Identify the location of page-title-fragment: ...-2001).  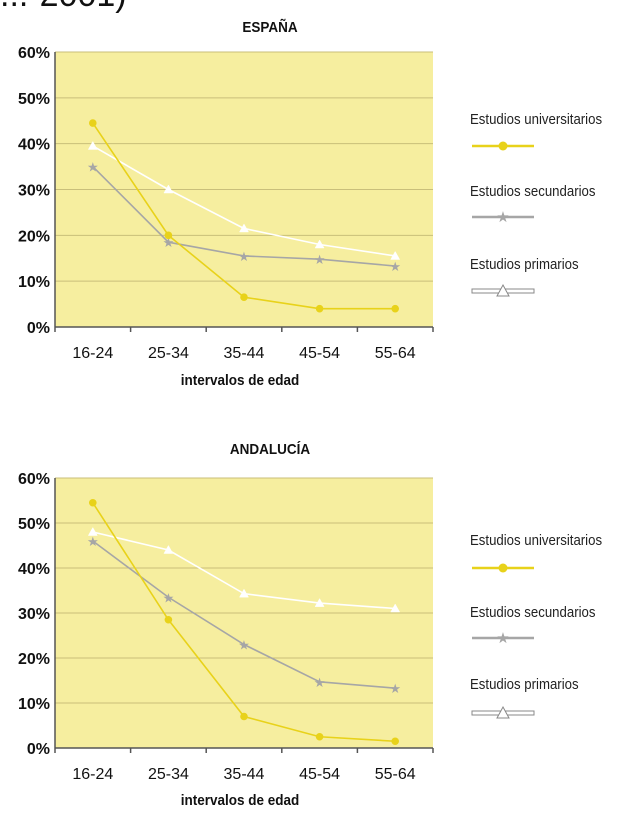
(63, 6).